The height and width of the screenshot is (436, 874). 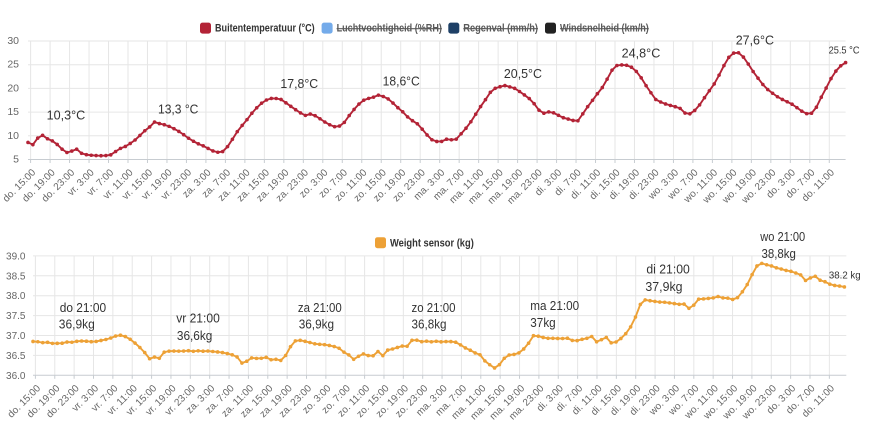 I want to click on svg-text: 25.5 °C, so click(x=844, y=51).